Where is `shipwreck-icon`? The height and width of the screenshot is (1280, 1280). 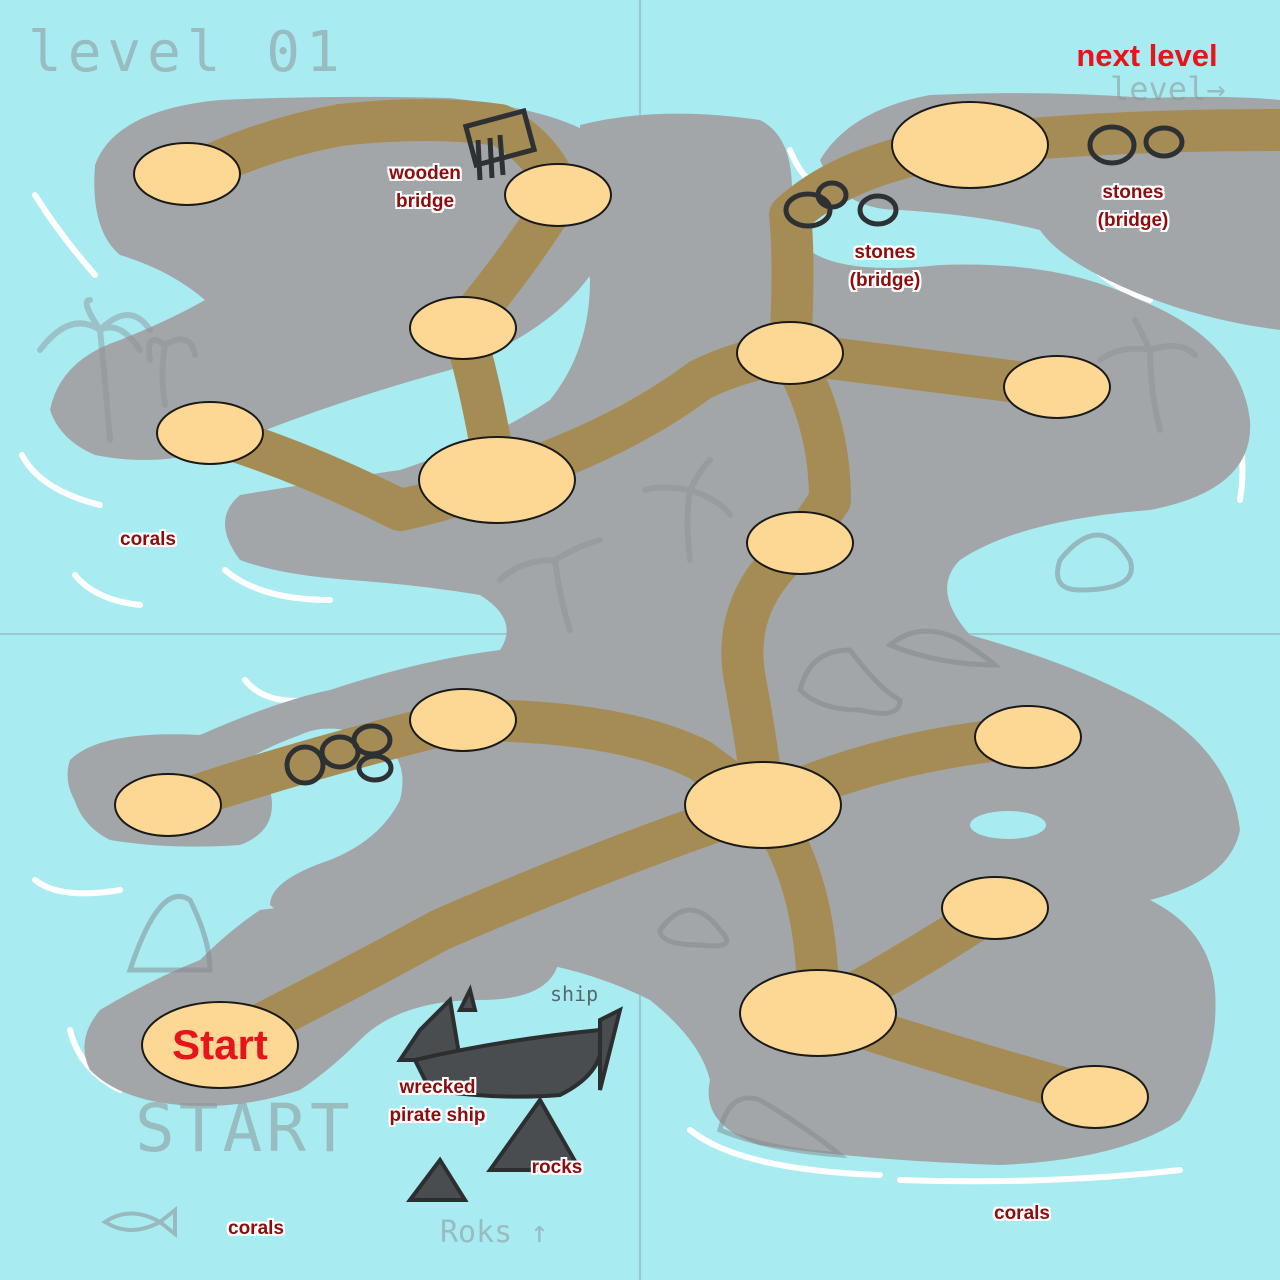 shipwreck-icon is located at coordinates (509, 1093).